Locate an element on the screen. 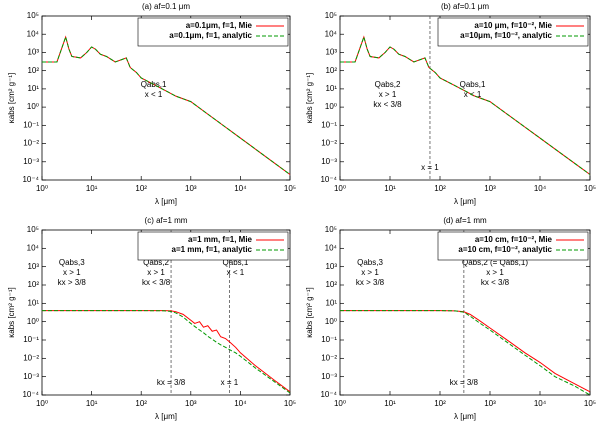  legend-label: a=0.1μm, f=1, Mie is located at coordinates (219, 25).